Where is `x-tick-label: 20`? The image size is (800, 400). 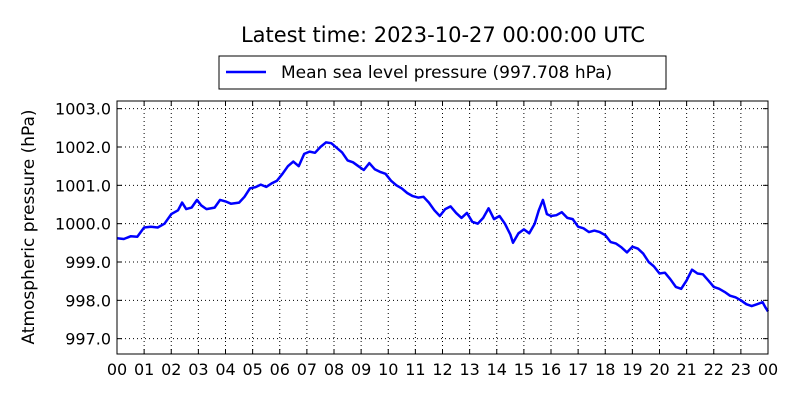
x-tick-label: 20 is located at coordinates (659, 369).